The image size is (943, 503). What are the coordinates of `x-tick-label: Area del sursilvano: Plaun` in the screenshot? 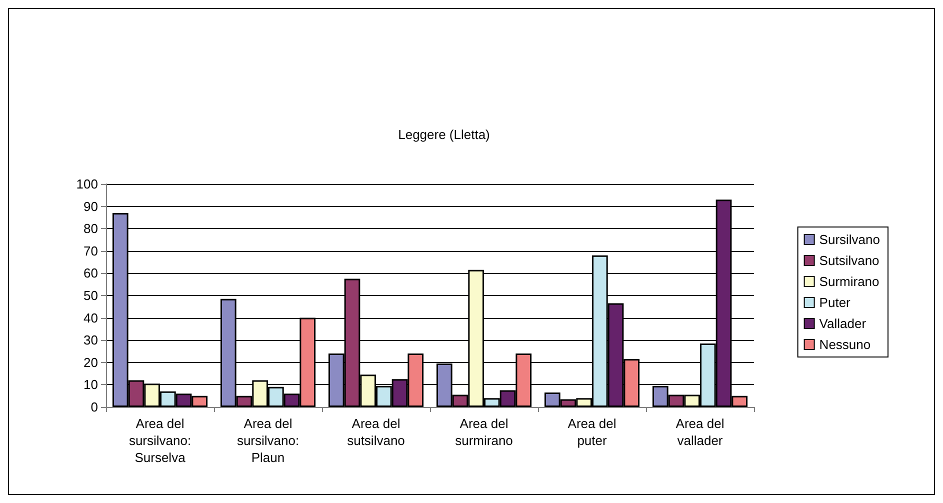 It's located at (268, 440).